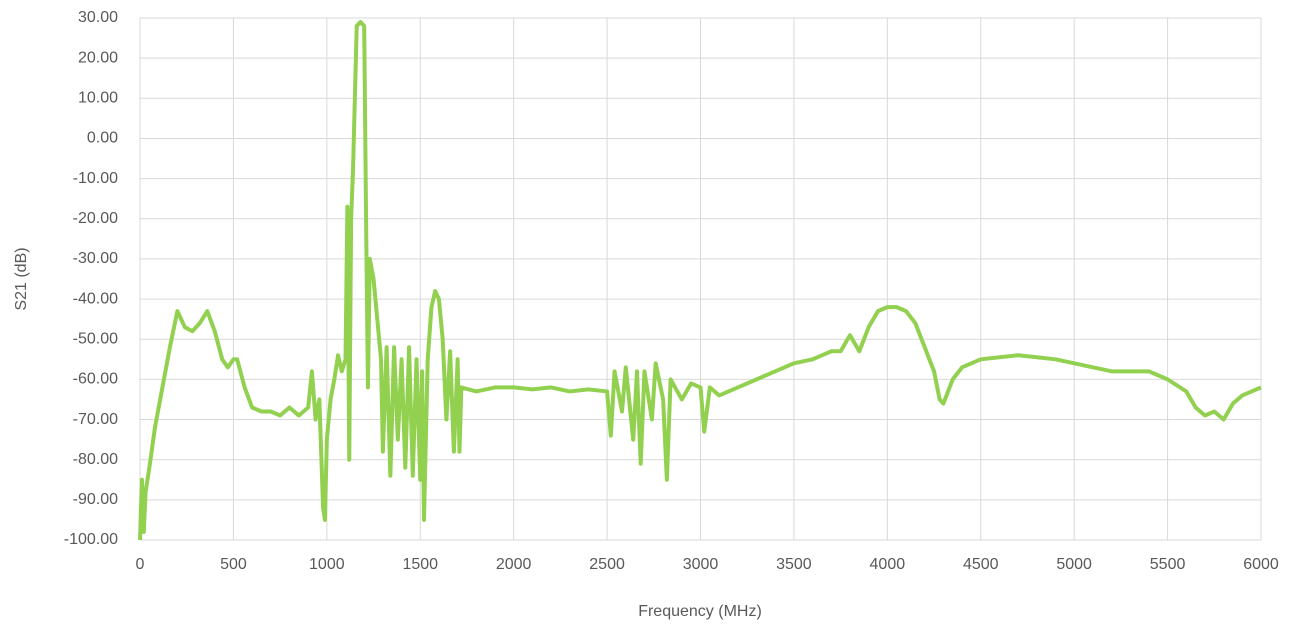 This screenshot has height=633, width=1299. What do you see at coordinates (98, 57) in the screenshot?
I see `y-tick-label: 20.00` at bounding box center [98, 57].